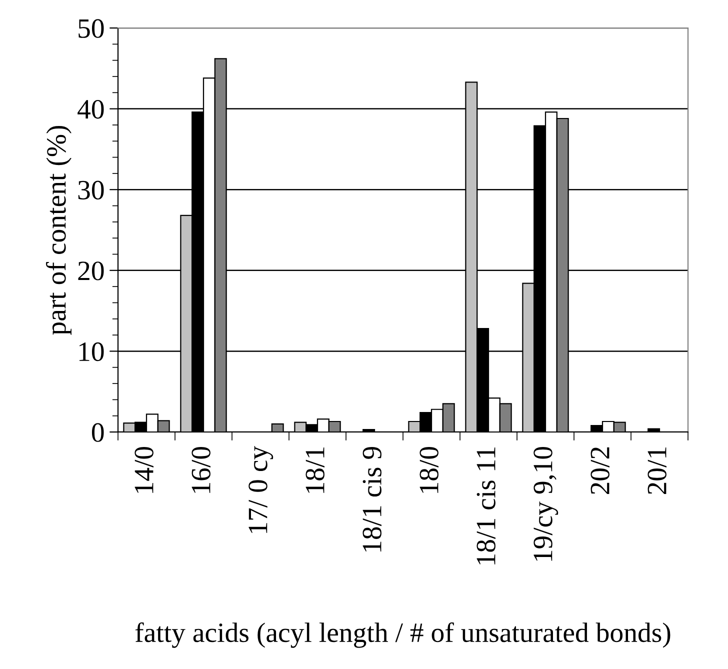 The height and width of the screenshot is (669, 728). Describe the element at coordinates (546, 503) in the screenshot. I see `x-tick-label: 19/cy 9,10` at that location.